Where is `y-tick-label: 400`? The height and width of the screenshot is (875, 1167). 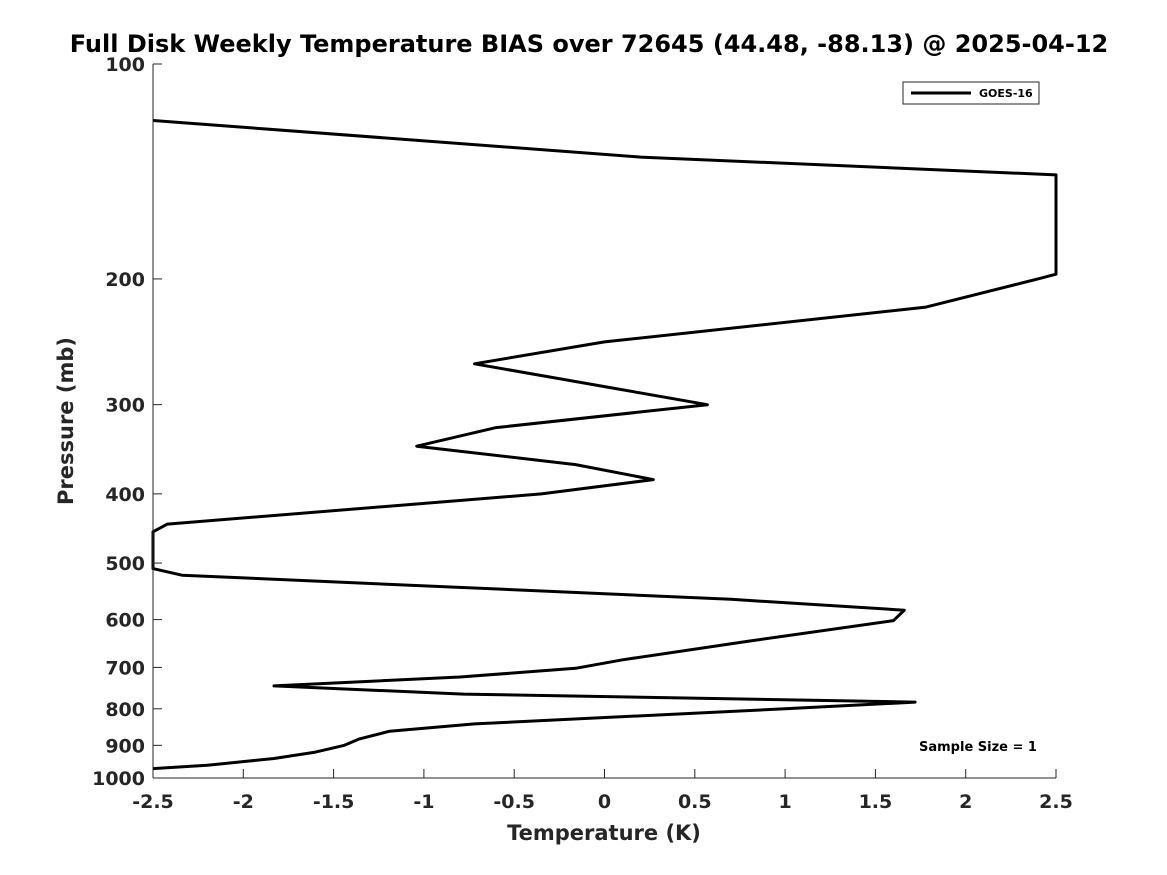
y-tick-label: 400 is located at coordinates (125, 495).